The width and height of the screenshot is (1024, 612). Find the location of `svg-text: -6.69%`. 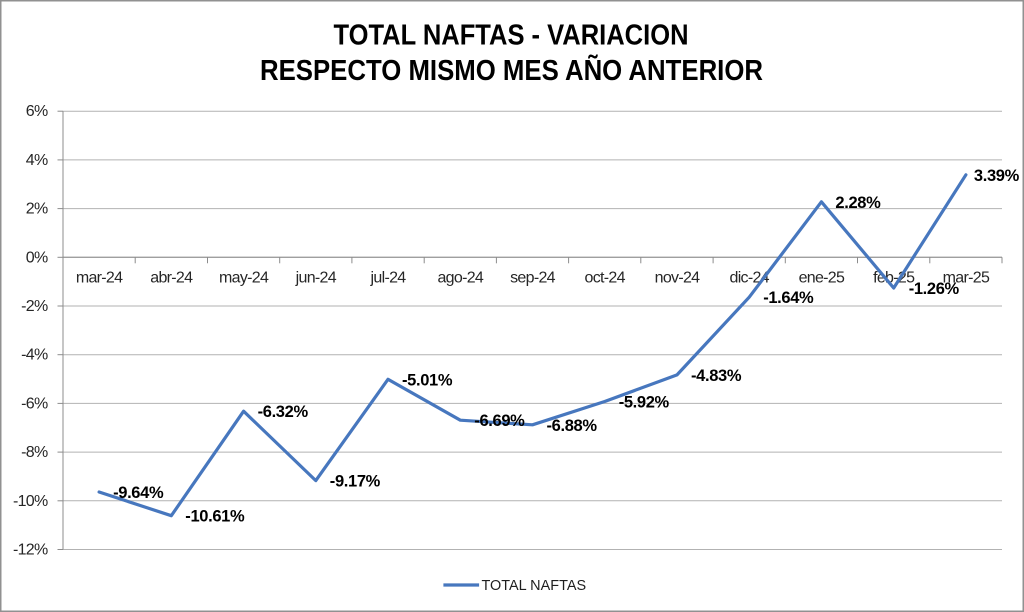

svg-text: -6.69% is located at coordinates (499, 421).